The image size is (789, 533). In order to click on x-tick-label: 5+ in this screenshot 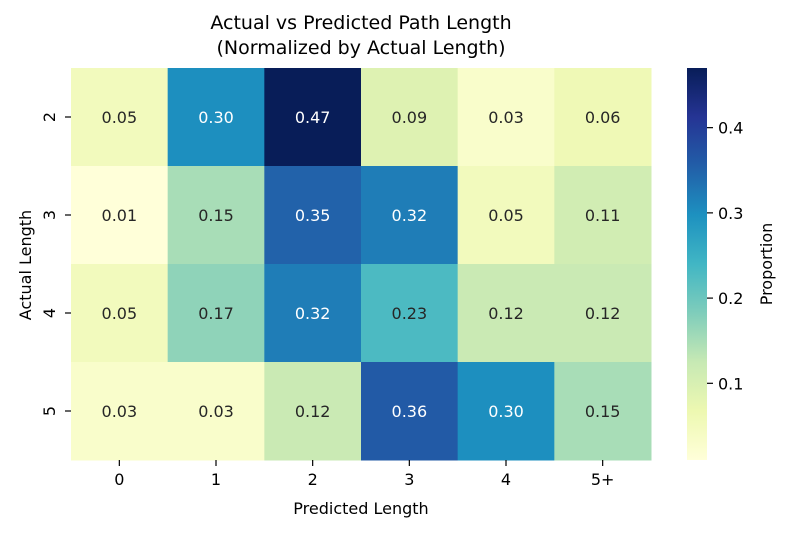, I will do `click(603, 479)`.